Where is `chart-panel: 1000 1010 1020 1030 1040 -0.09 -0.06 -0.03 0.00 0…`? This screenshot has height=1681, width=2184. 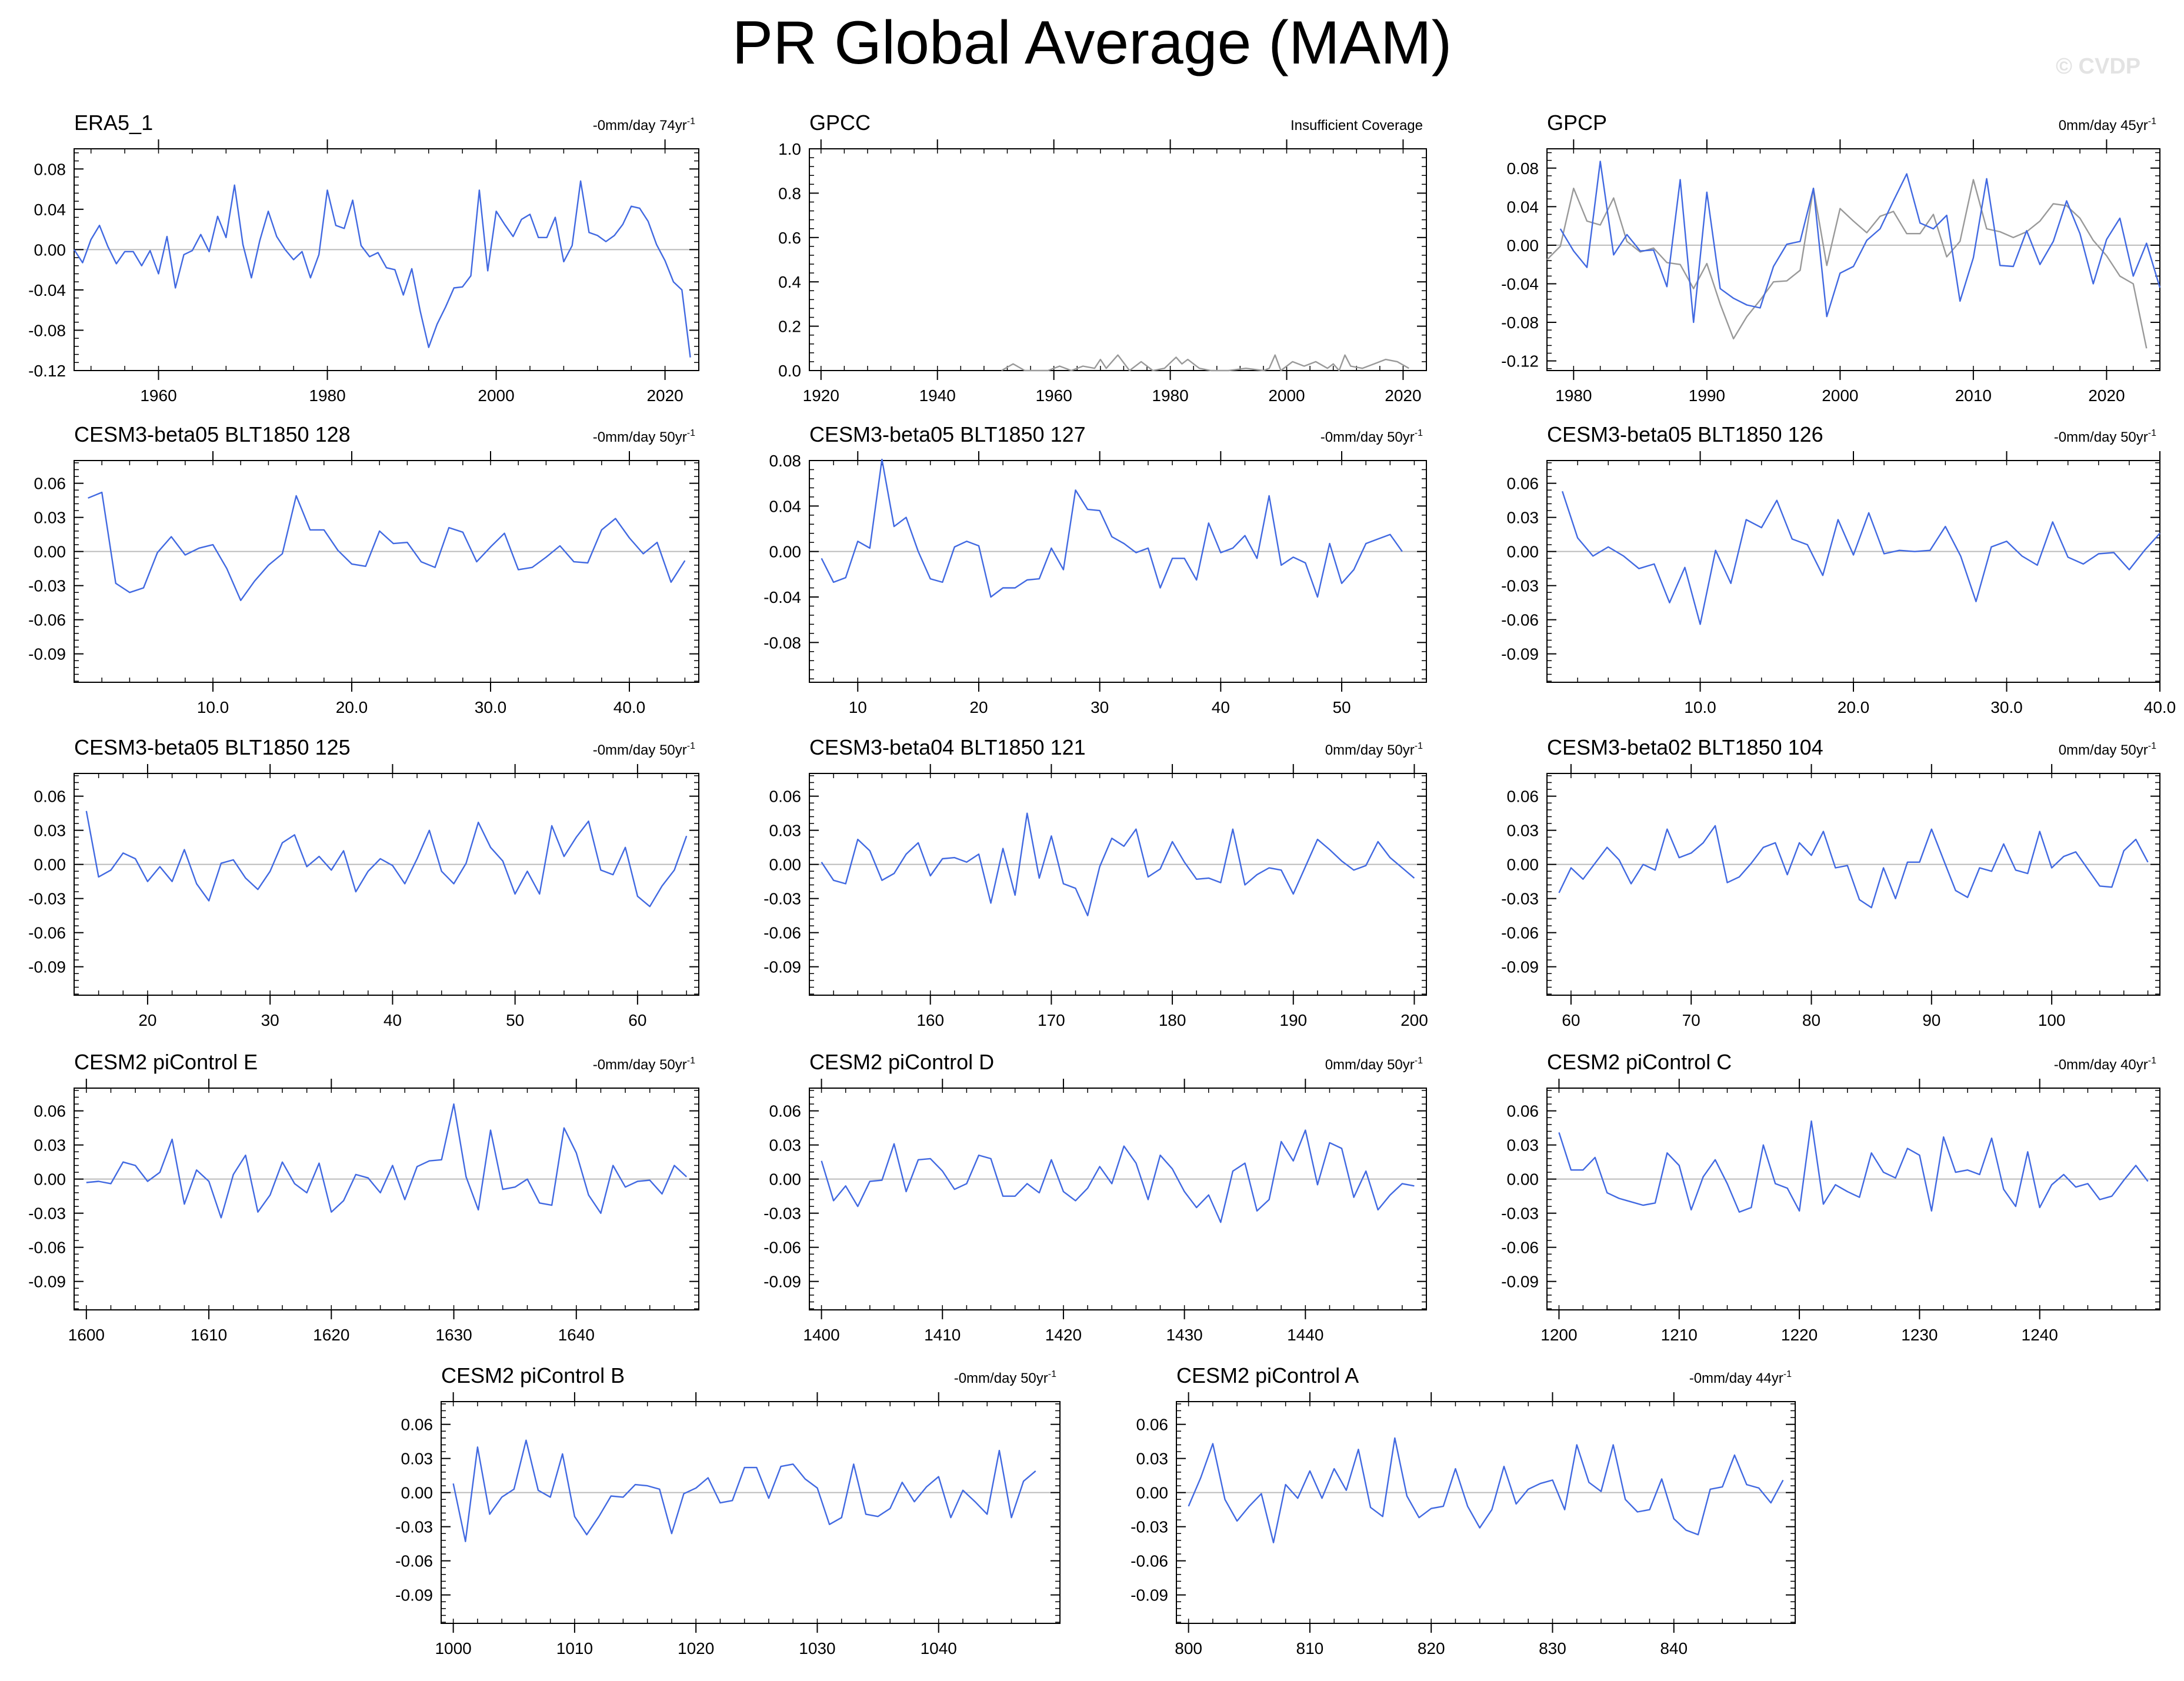
chart-panel: 1000 1010 1020 1030 1040 -0.09 -0.06 -0.03 0.00 0… is located at coordinates (728, 1510).